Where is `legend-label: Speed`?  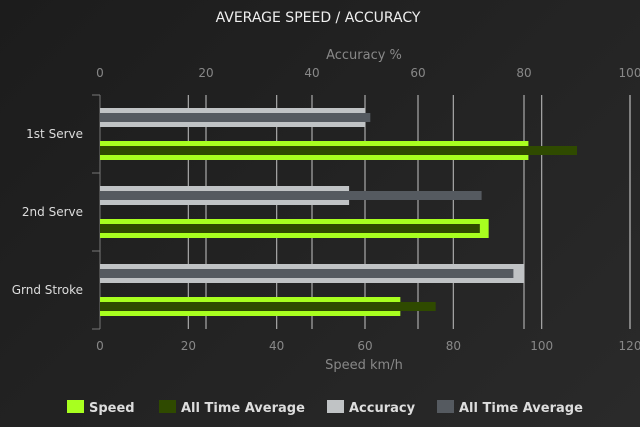 legend-label: Speed is located at coordinates (112, 408).